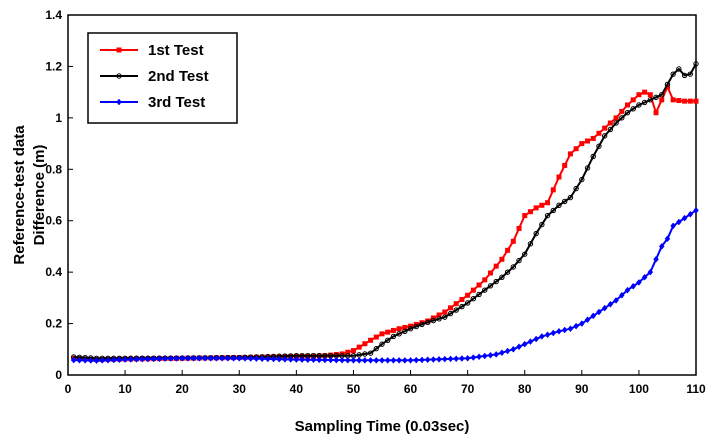  What do you see at coordinates (639, 389) in the screenshot?
I see `x-tick-label: 100` at bounding box center [639, 389].